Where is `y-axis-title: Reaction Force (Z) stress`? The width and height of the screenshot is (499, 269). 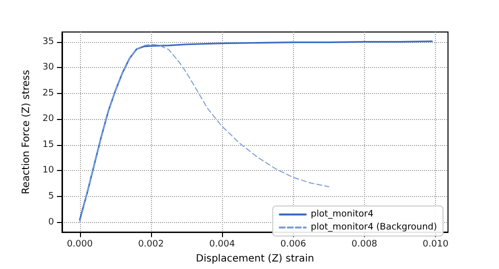 y-axis-title: Reaction Force (Z) stress is located at coordinates (26, 132).